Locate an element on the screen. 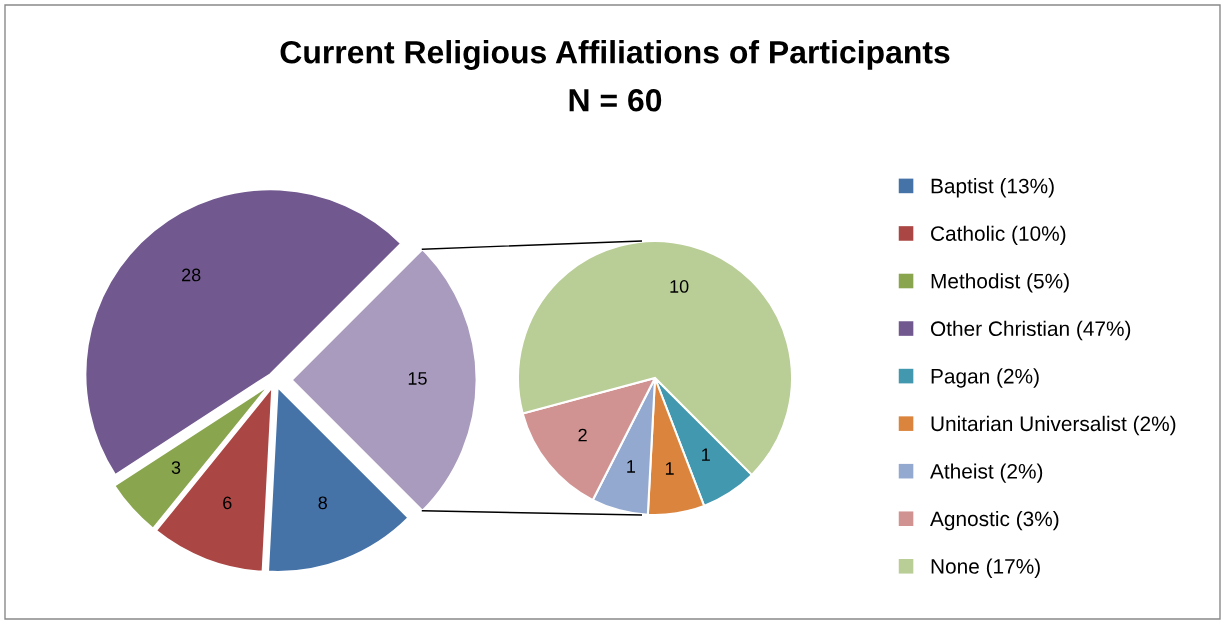  legend-label: Atheist (2%) is located at coordinates (986, 473).